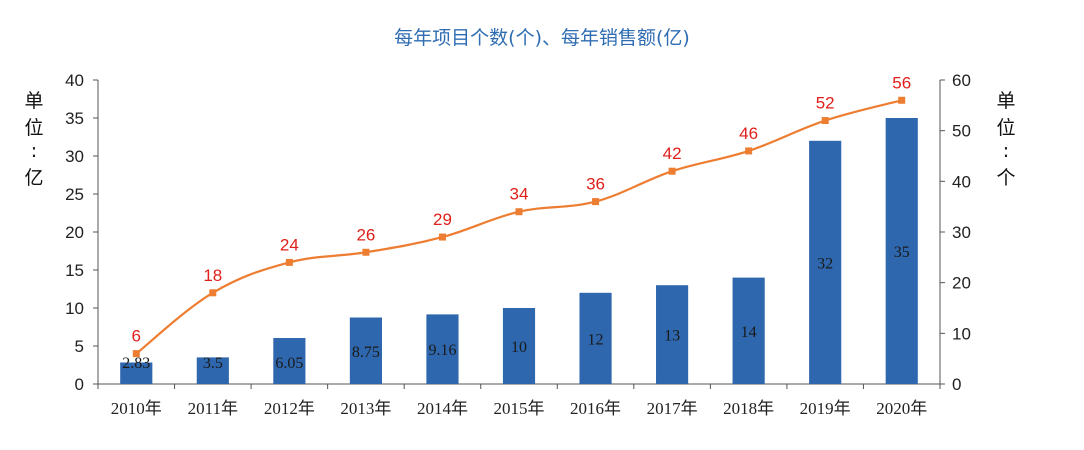 This screenshot has width=1084, height=450. I want to click on left-tick-label: 15, so click(74, 270).